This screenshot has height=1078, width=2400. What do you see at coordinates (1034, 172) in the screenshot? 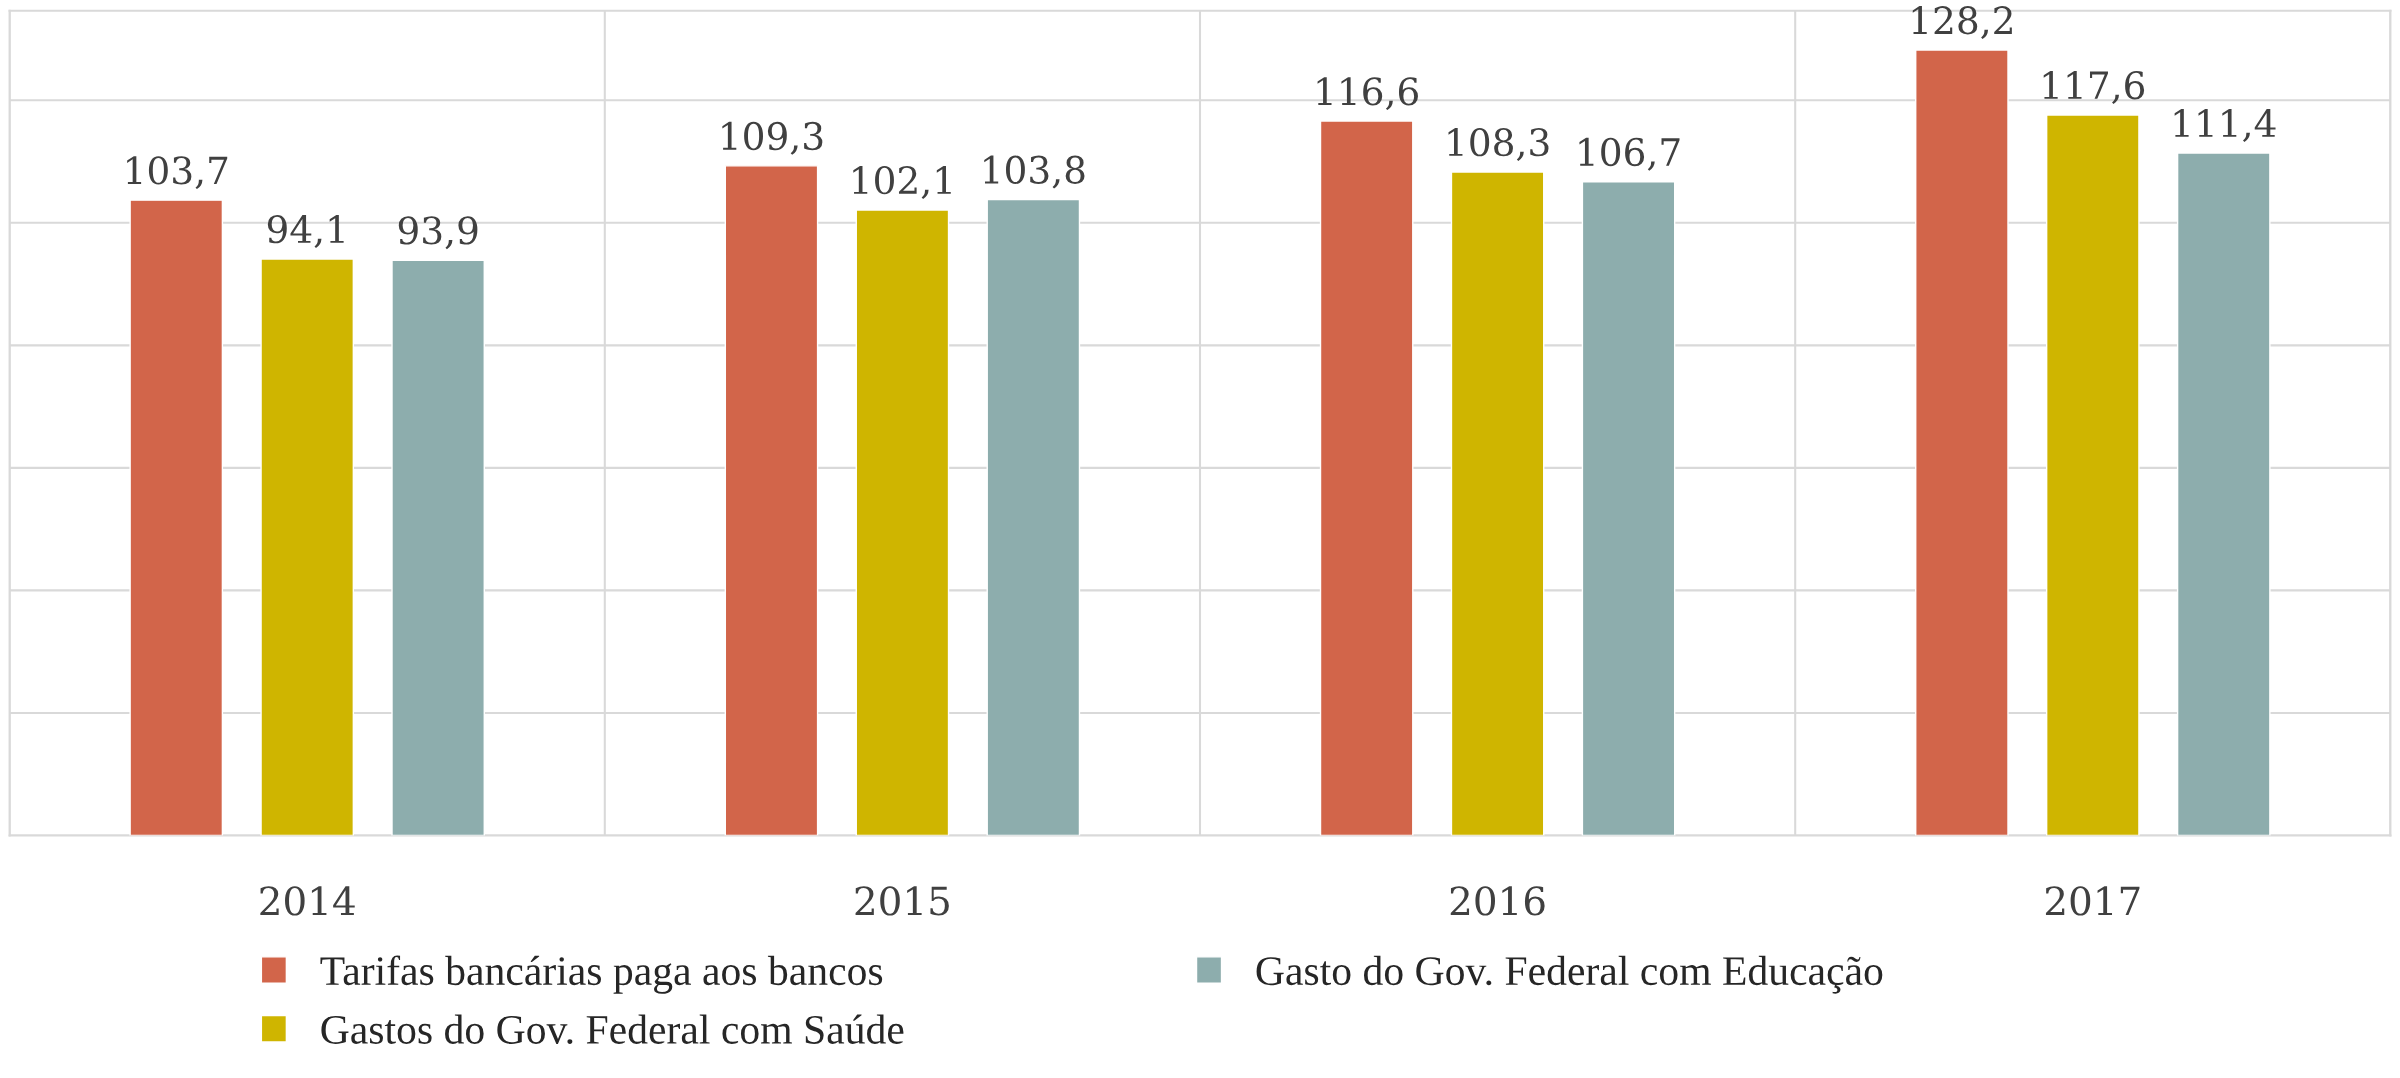
I see `data-label: 103,8` at bounding box center [1034, 172].